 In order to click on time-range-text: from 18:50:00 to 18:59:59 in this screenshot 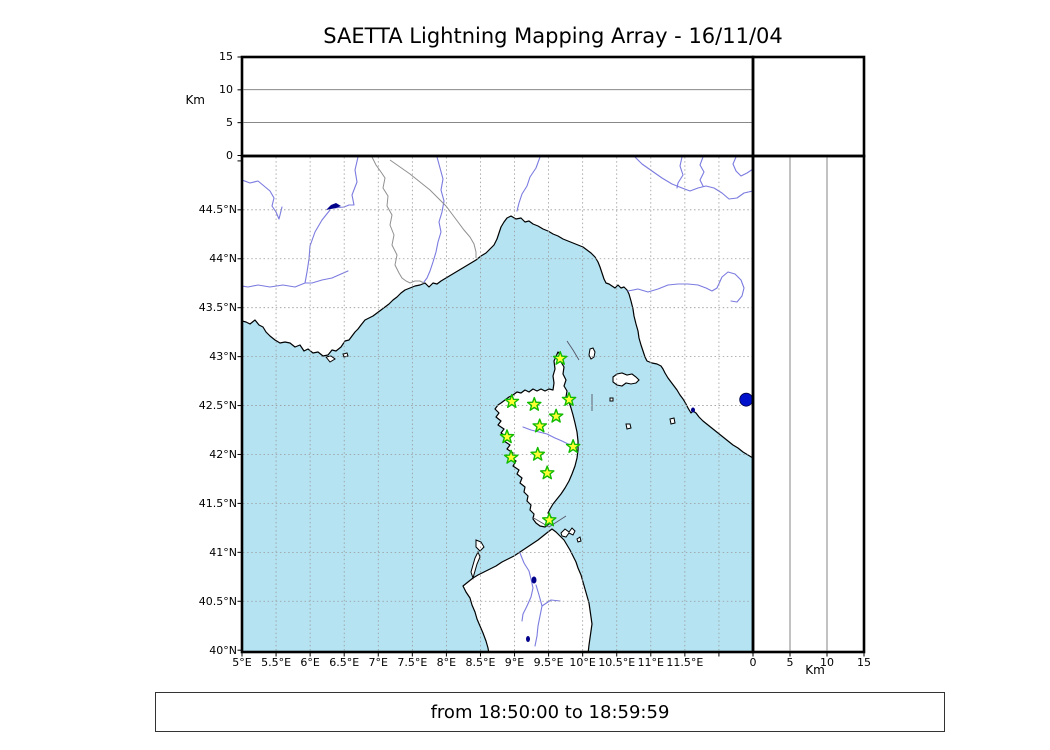, I will do `click(550, 712)`.